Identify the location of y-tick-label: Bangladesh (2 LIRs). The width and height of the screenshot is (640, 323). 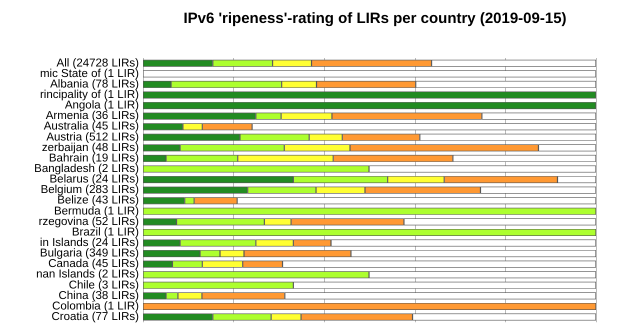
(87, 169).